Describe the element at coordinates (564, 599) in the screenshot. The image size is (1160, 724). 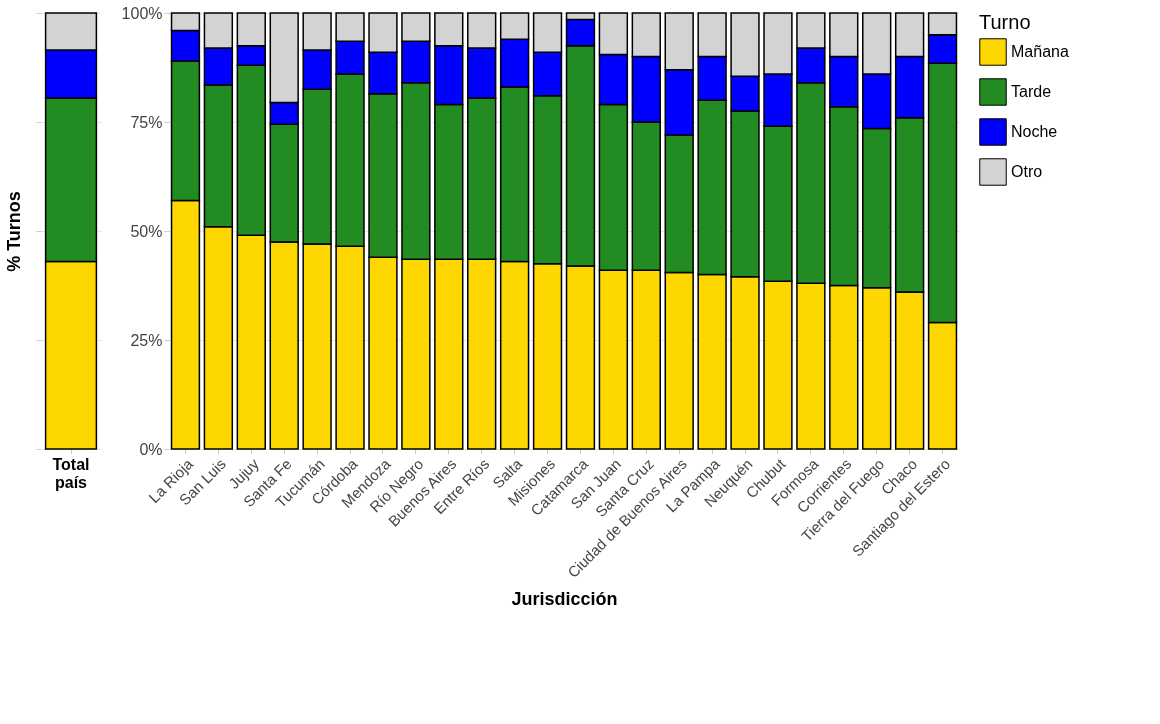
I see `x-axis-title: Jurisdicción` at that location.